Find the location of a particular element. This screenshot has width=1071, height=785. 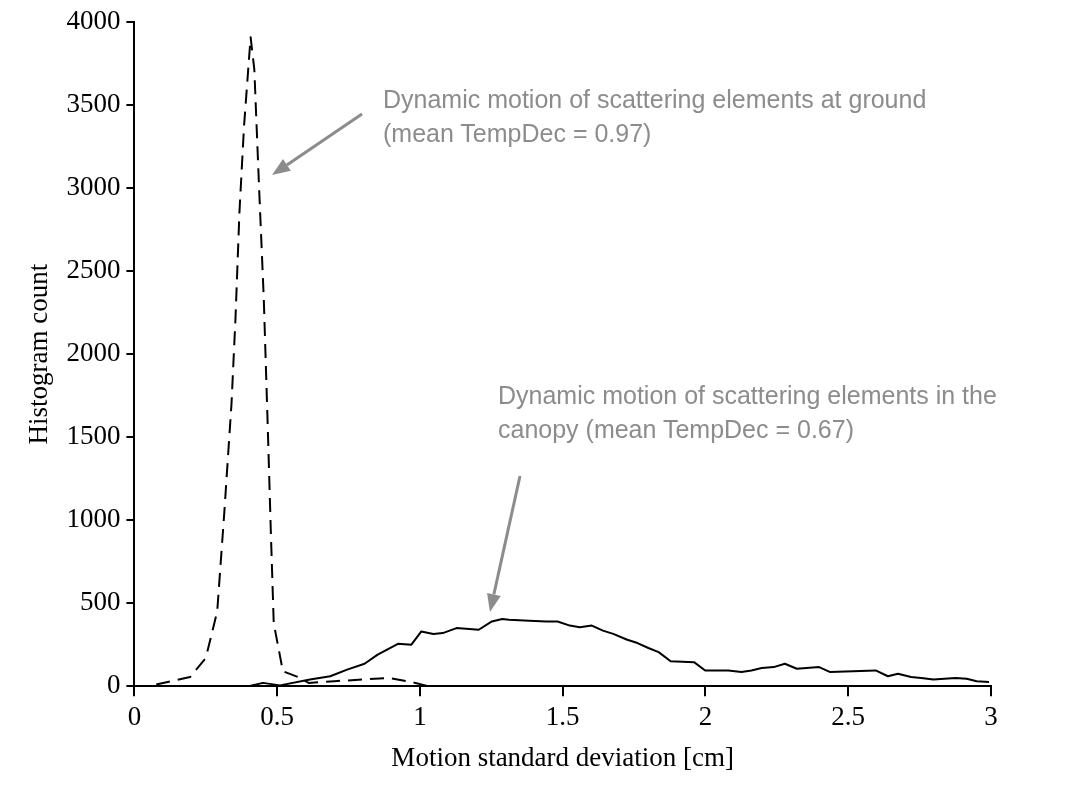

y-tick-label: 500 is located at coordinates (100, 601).